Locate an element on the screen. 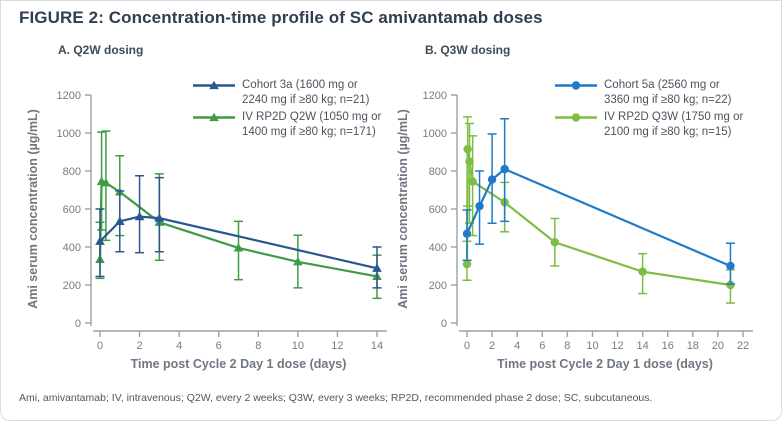 The height and width of the screenshot is (421, 782). svg-text: 22 is located at coordinates (743, 346).